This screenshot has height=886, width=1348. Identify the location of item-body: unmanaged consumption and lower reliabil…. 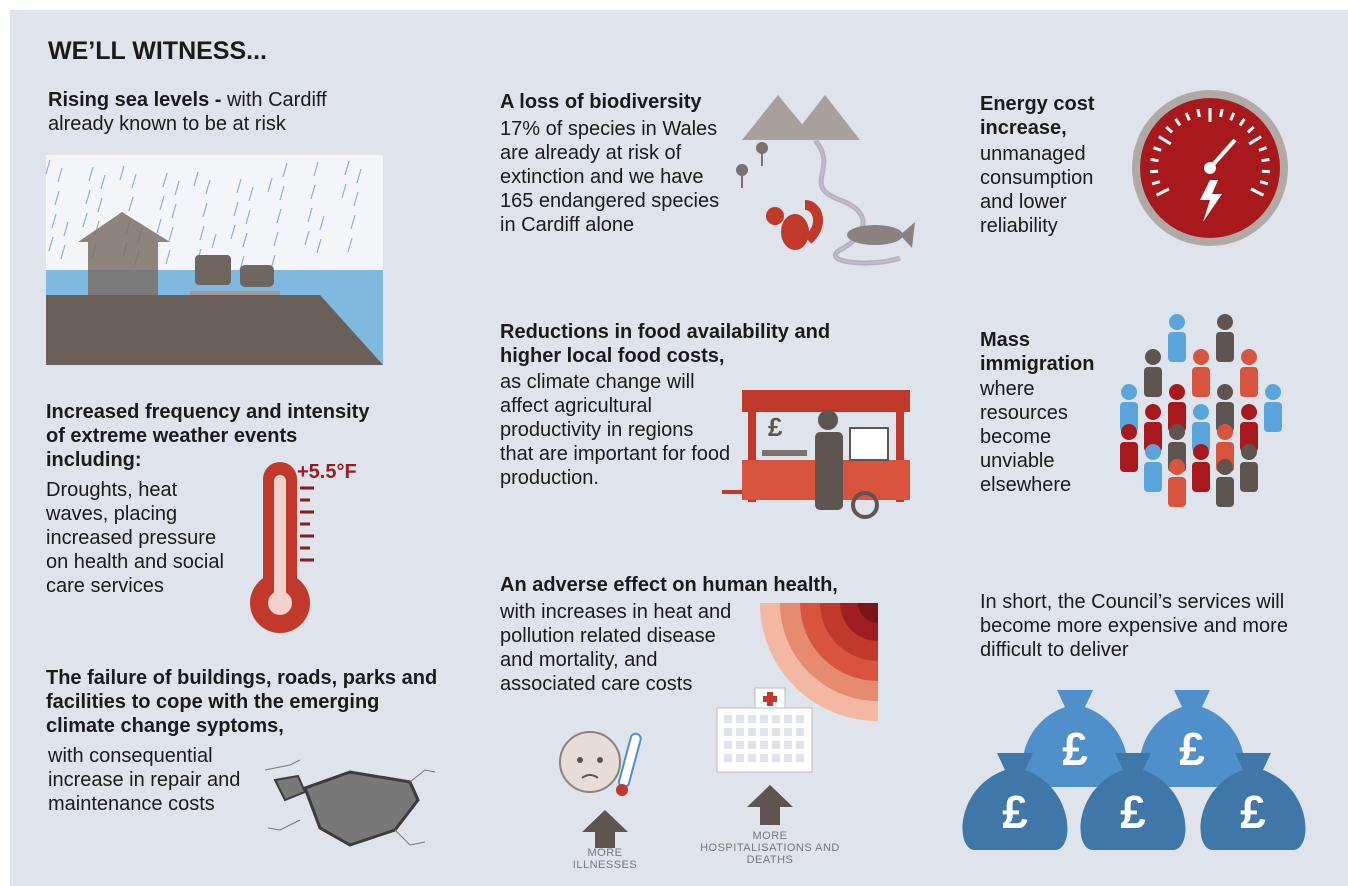
(1037, 190).